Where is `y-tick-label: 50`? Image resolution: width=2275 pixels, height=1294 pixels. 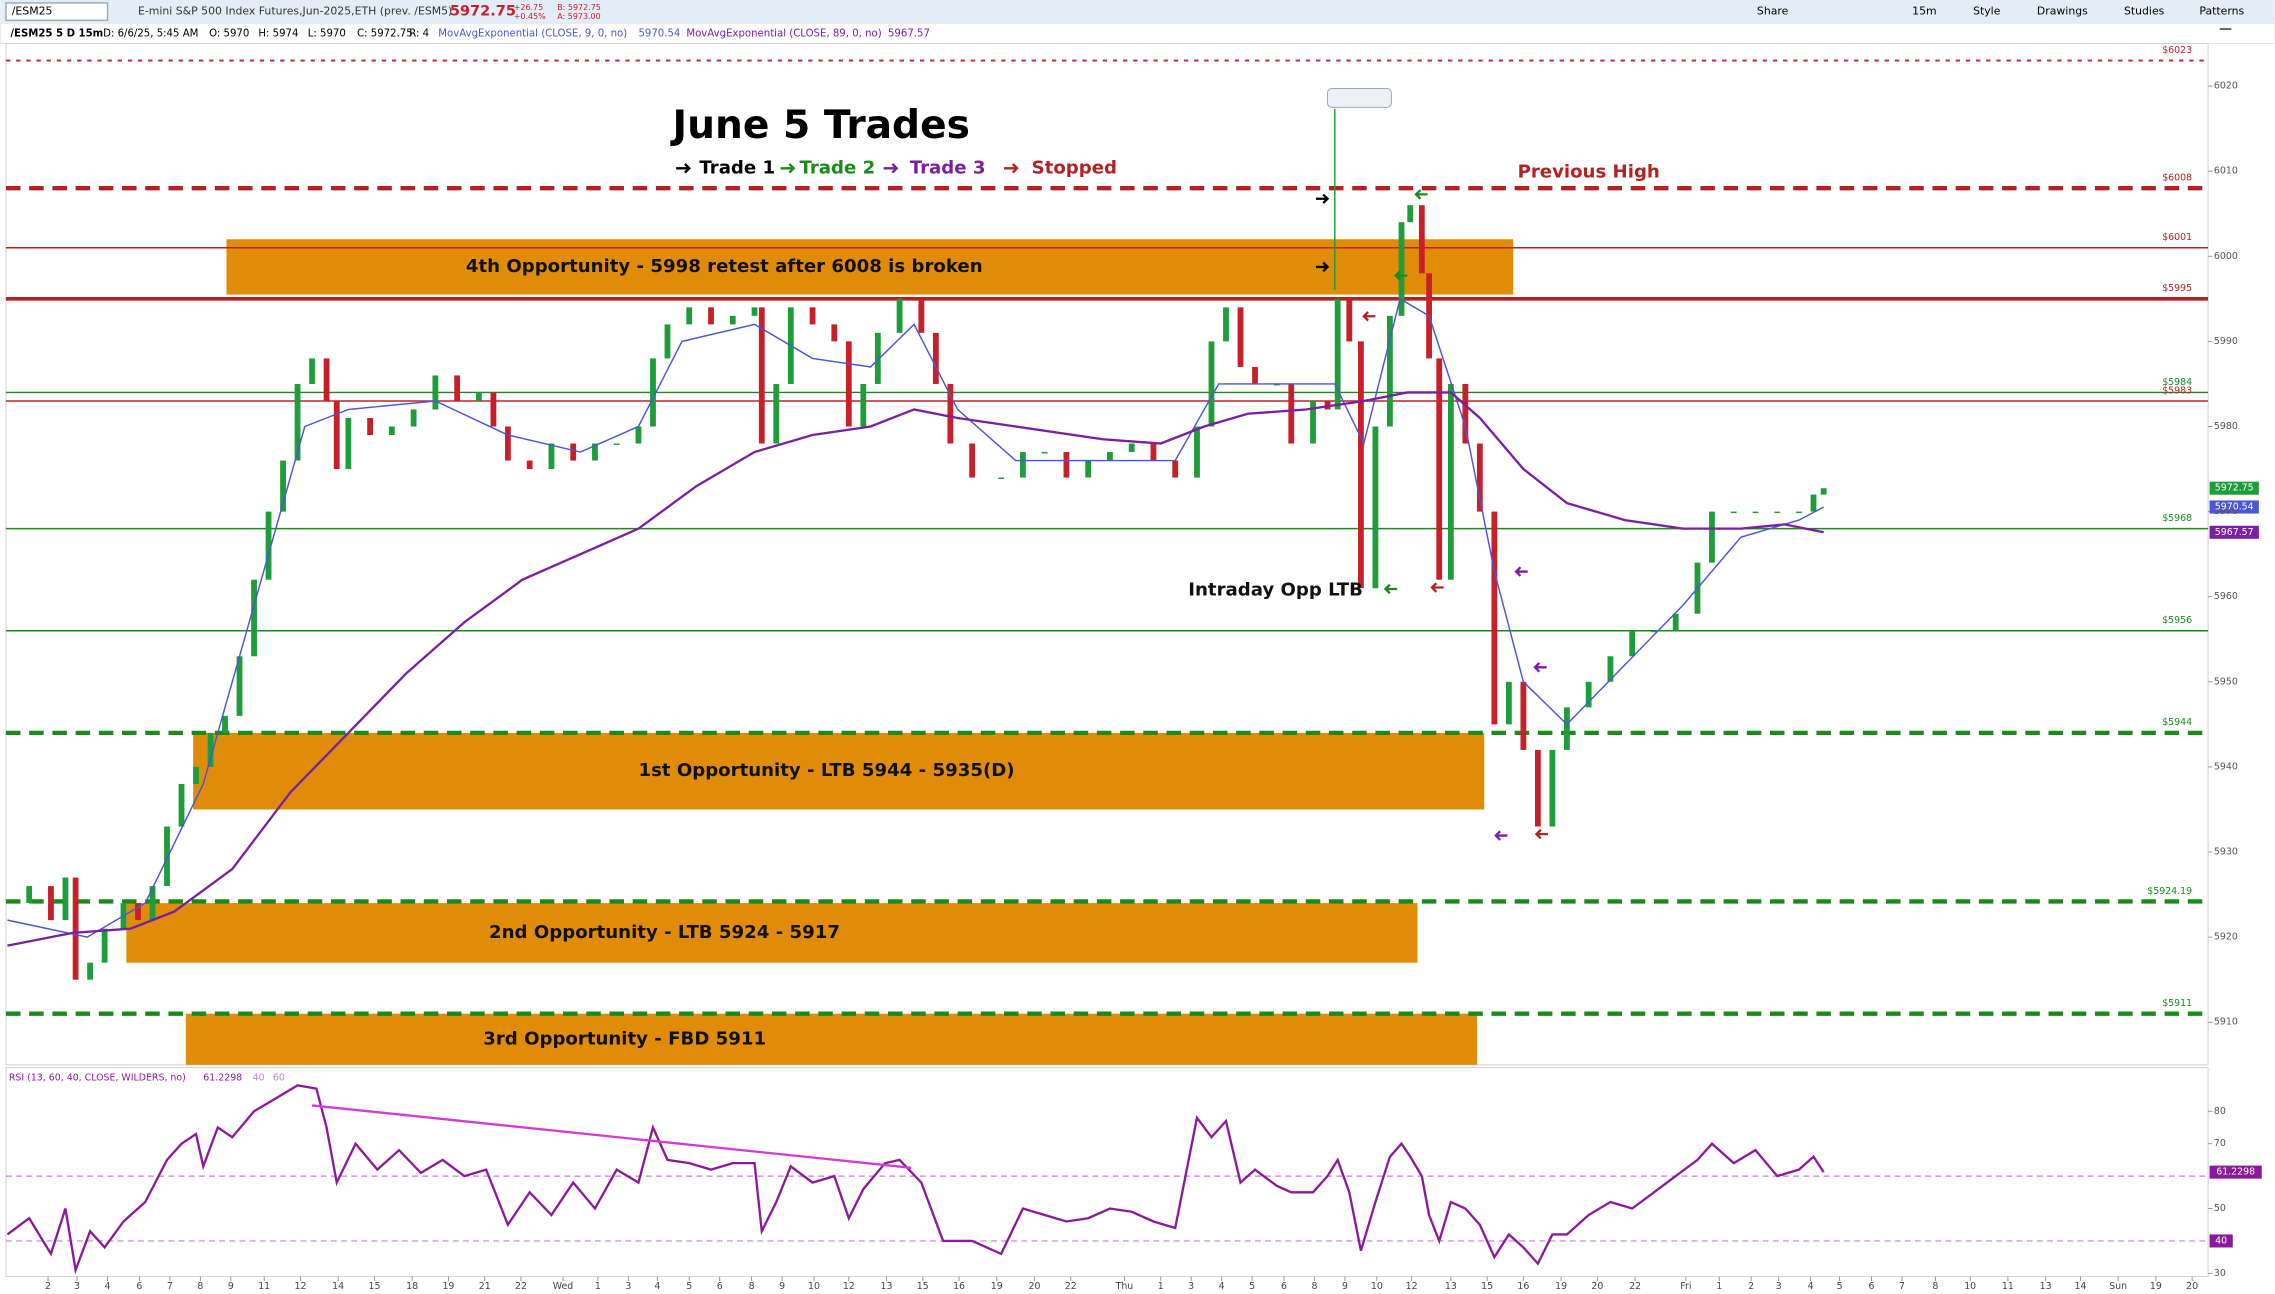
y-tick-label: 50 is located at coordinates (2220, 1208).